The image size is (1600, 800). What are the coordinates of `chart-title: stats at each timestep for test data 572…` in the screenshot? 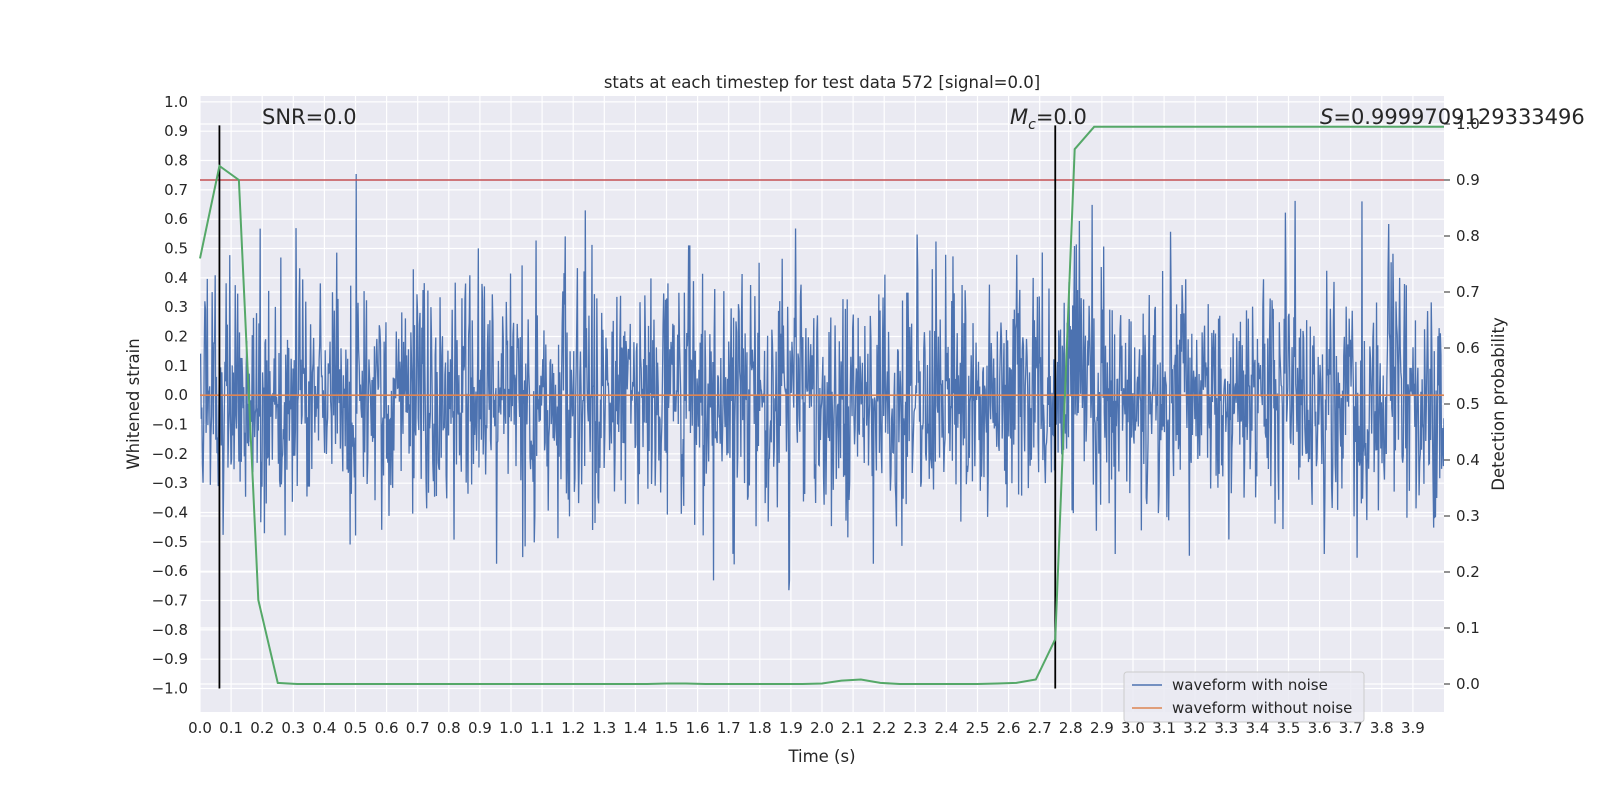 It's located at (822, 82).